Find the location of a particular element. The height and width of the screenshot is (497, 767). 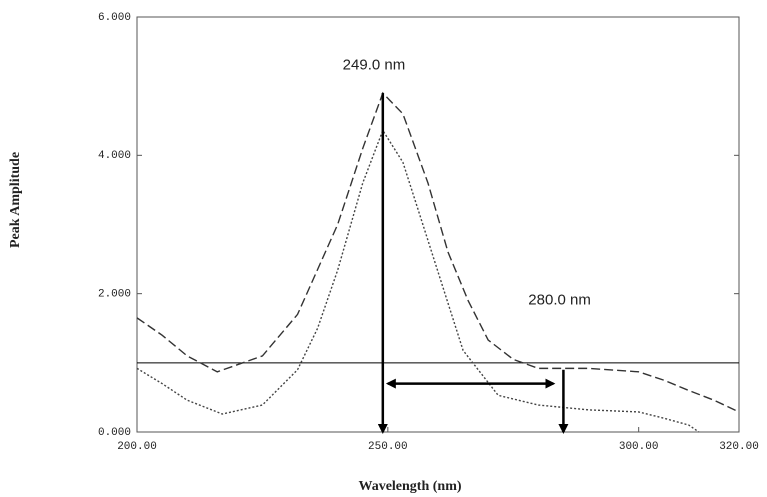

y-tick-label: 4.000 is located at coordinates (114, 156).